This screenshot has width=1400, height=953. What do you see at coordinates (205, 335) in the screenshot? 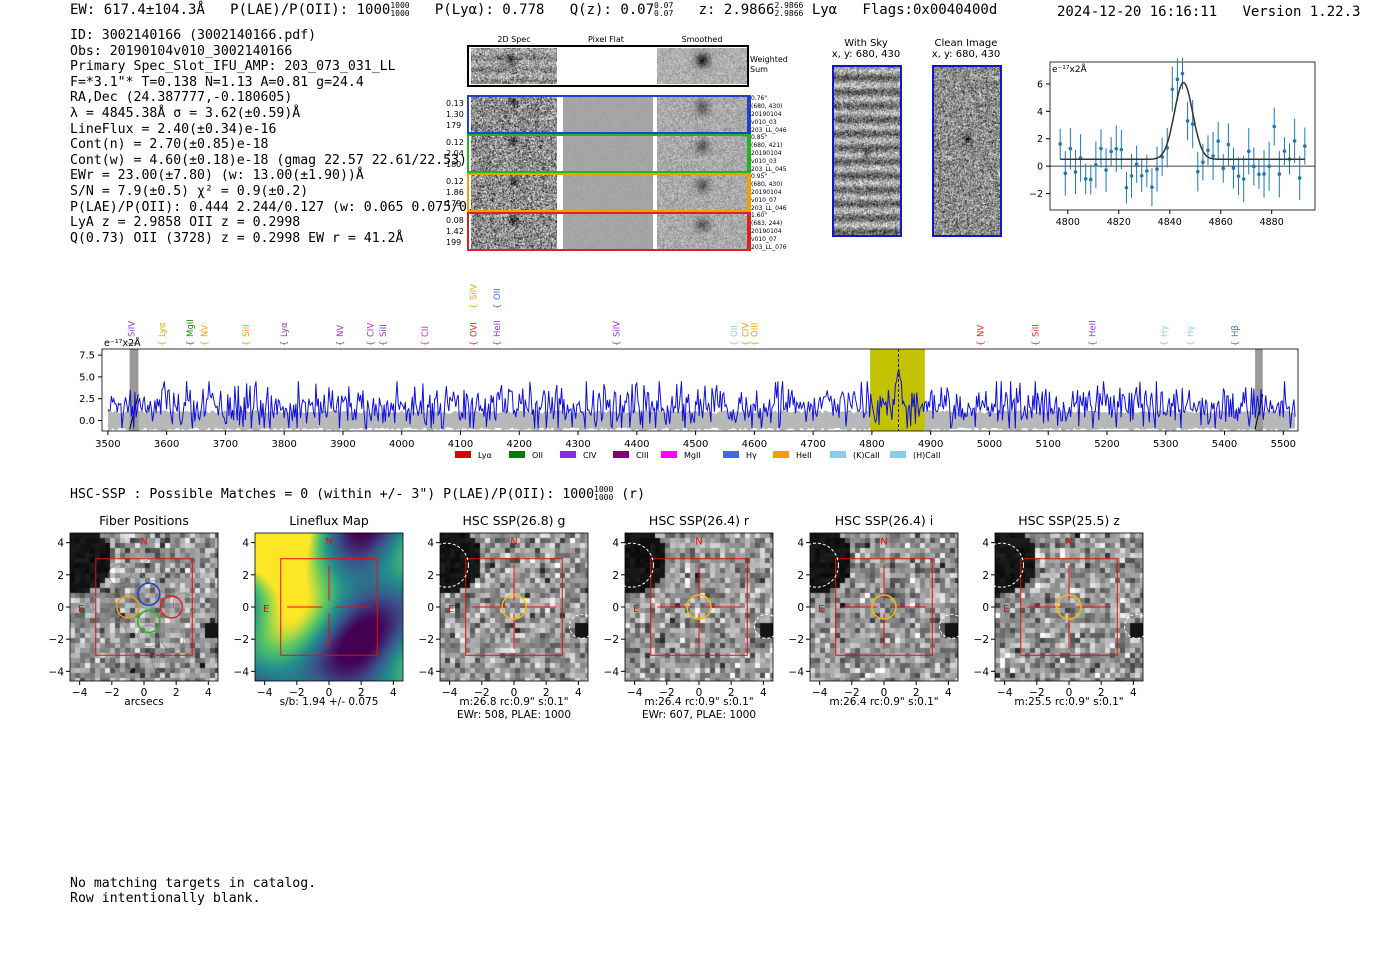
I see `spectral-line-label: NV {` at bounding box center [205, 335].